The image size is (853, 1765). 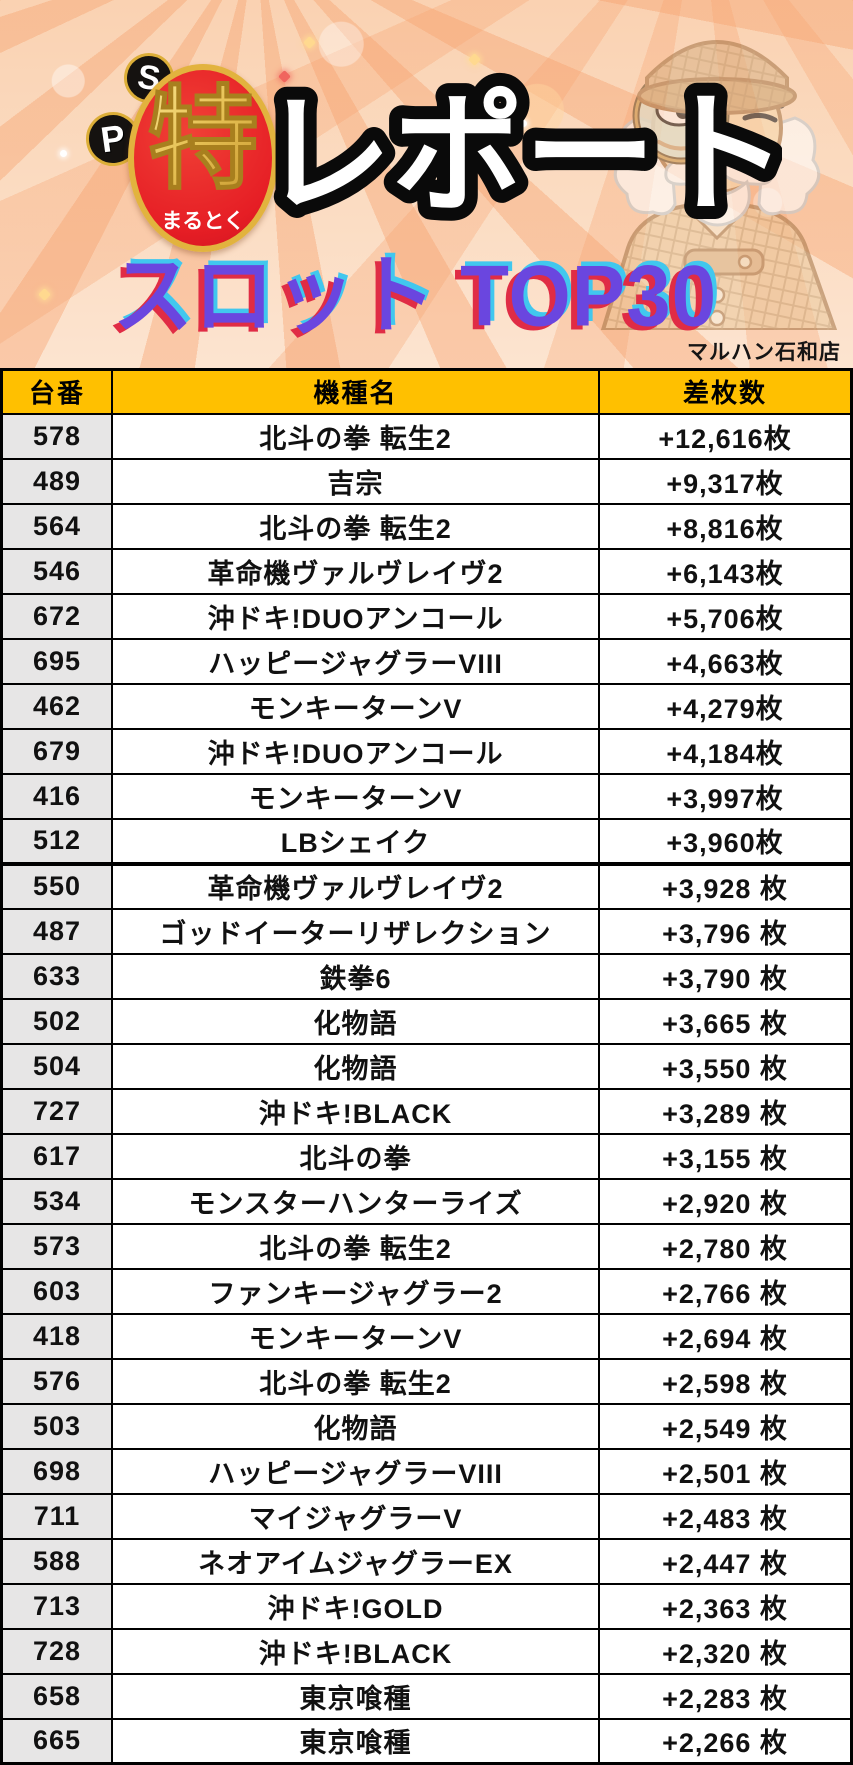 What do you see at coordinates (56, 706) in the screenshot?
I see `machine-number-cell: 462` at bounding box center [56, 706].